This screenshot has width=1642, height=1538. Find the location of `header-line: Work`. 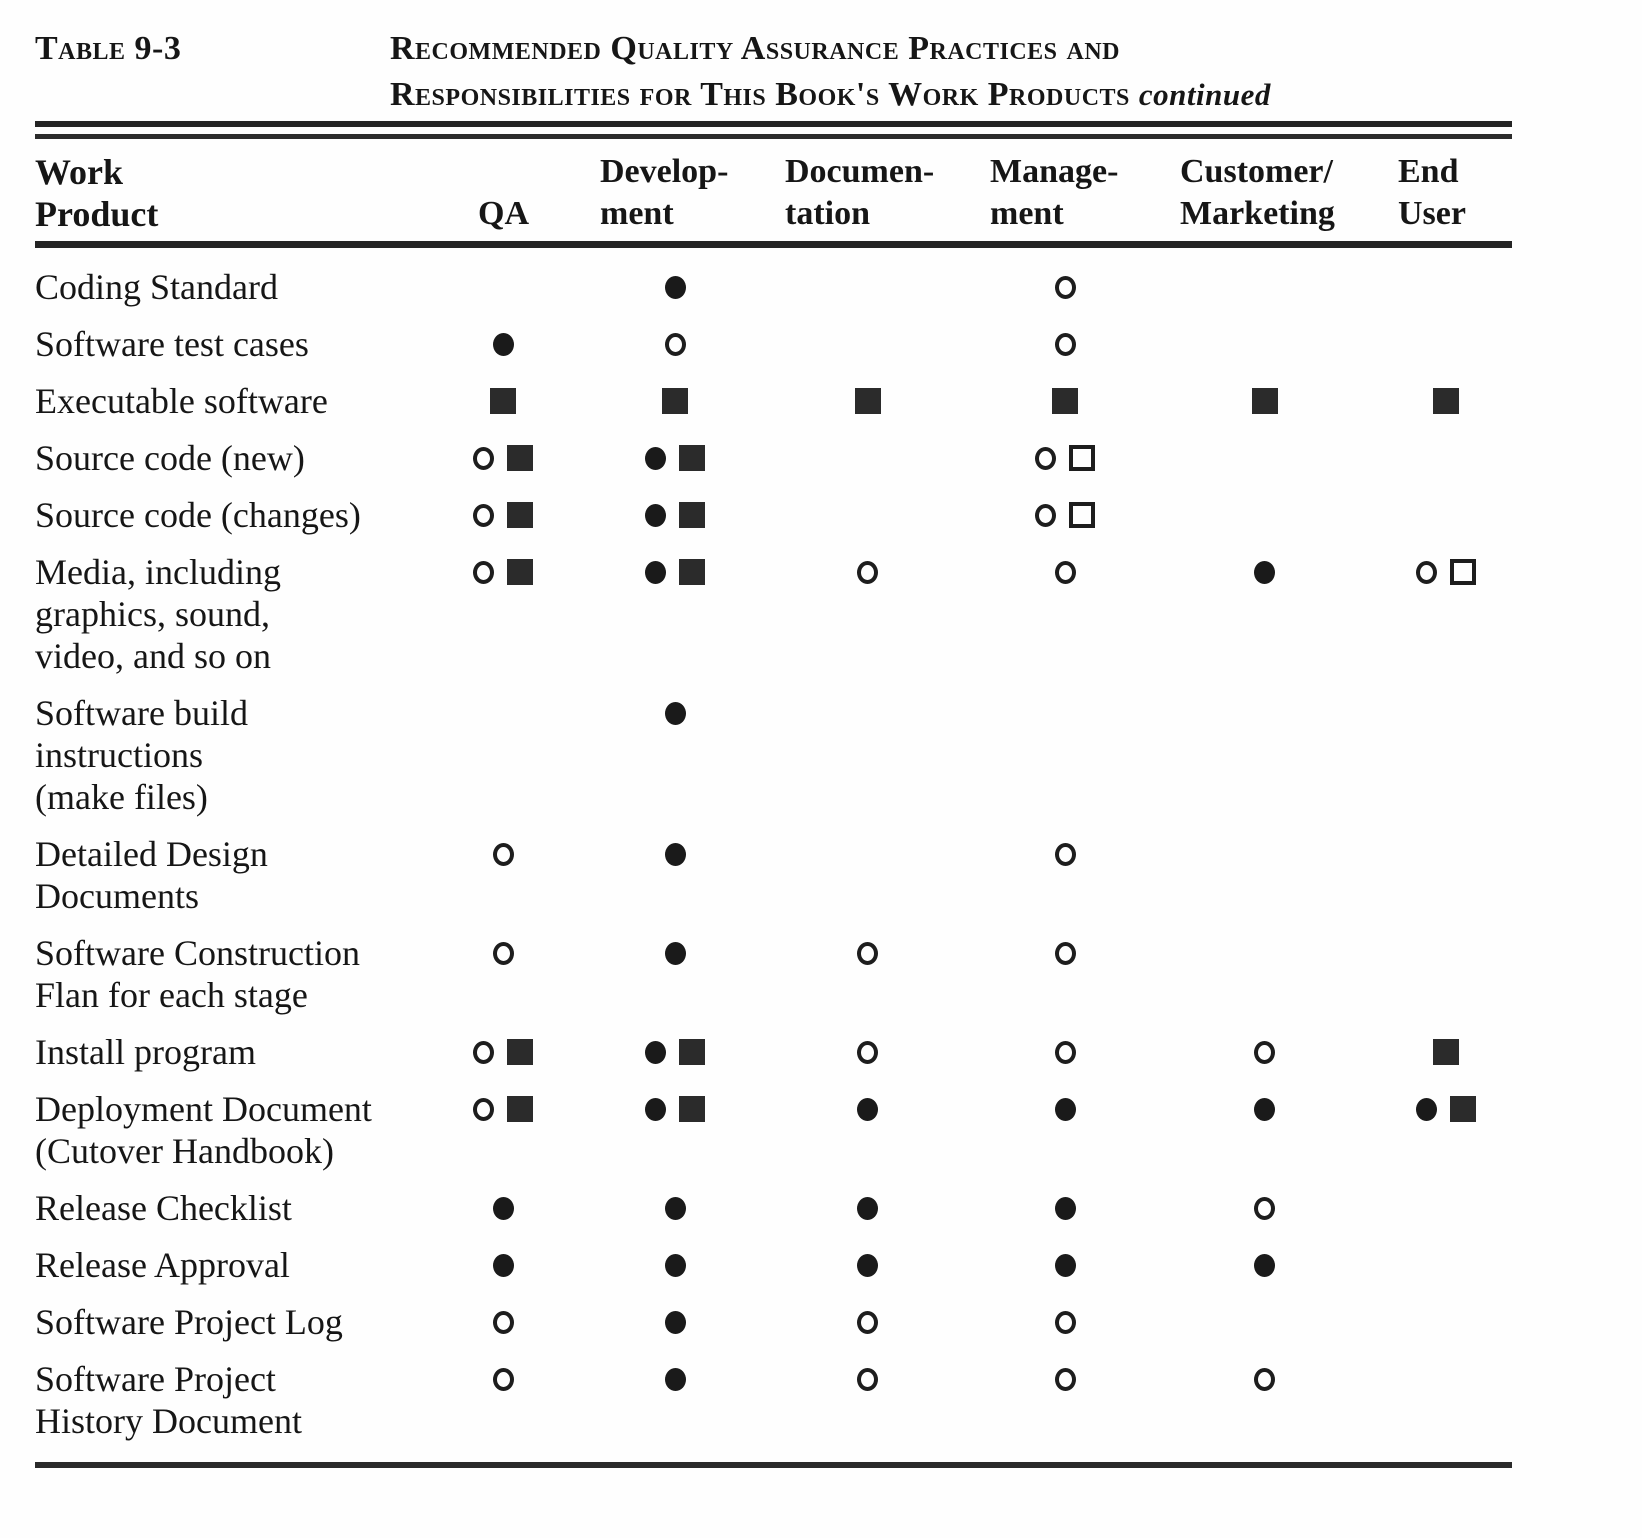

header-line: Work is located at coordinates (79, 172).